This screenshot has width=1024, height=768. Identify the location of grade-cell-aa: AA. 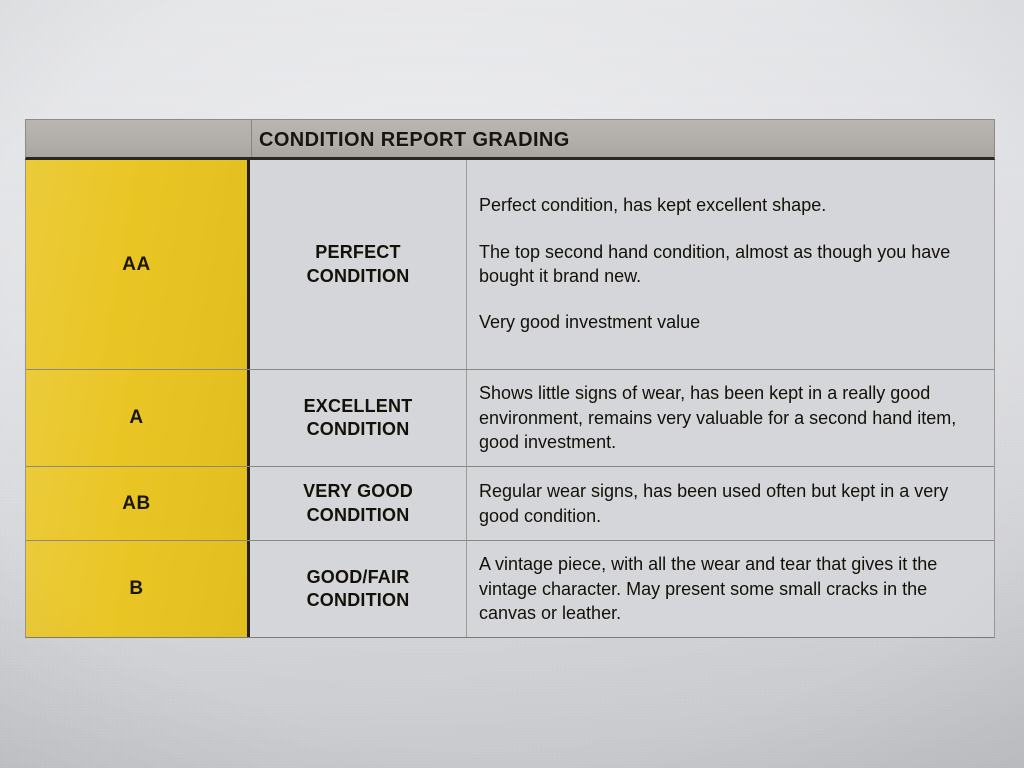
(138, 264).